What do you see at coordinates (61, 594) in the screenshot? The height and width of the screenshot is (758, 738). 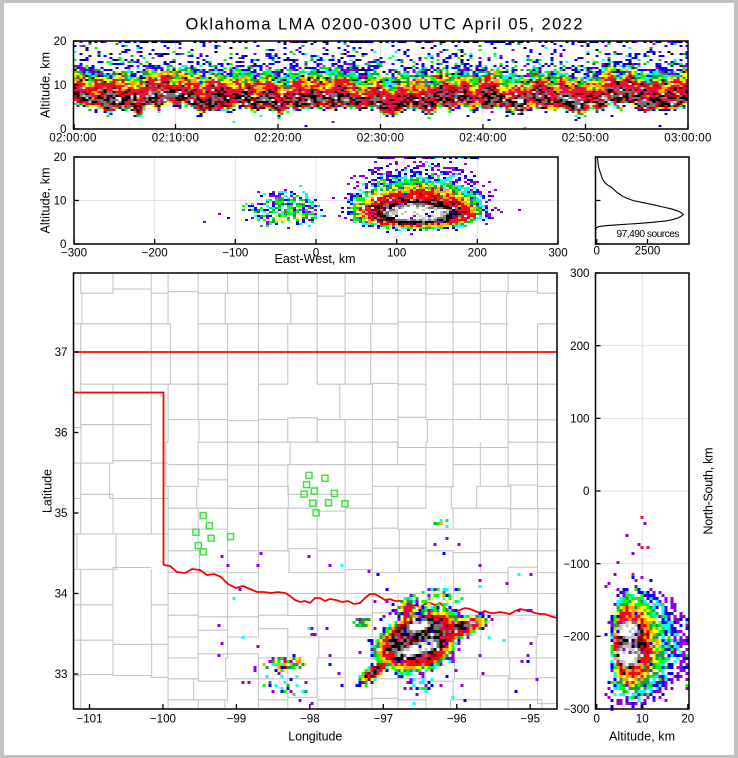 I see `svg-text: 34` at bounding box center [61, 594].